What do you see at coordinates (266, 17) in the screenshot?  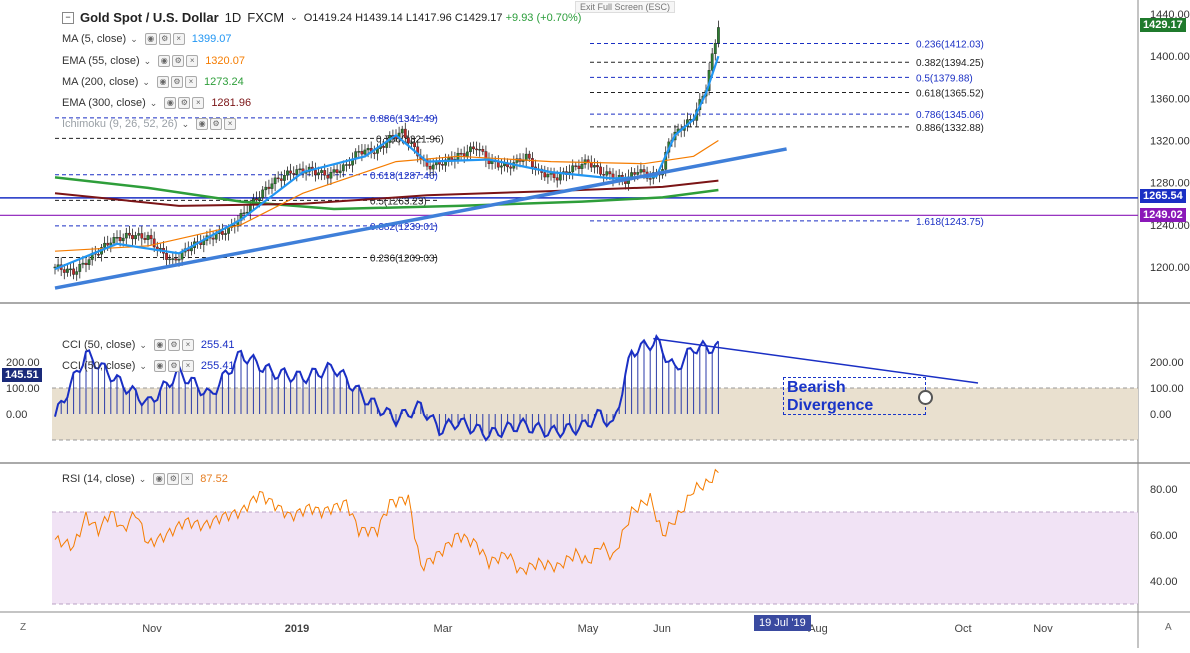 I see `source-label: FXCM` at bounding box center [266, 17].